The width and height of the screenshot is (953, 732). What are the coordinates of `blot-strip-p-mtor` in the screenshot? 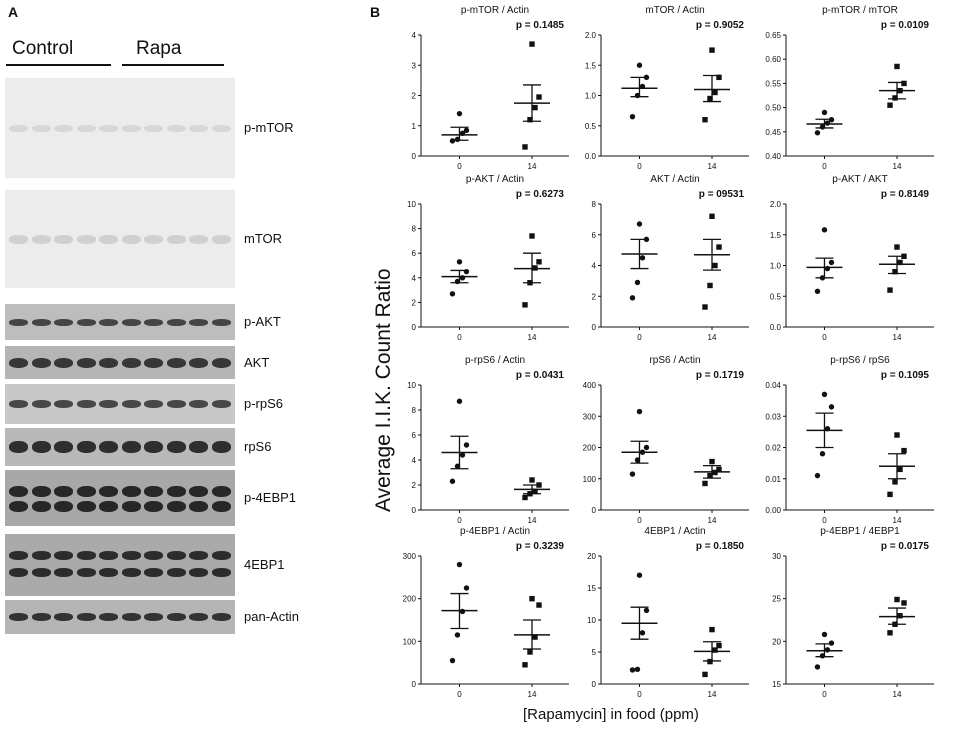 It's located at (120, 128).